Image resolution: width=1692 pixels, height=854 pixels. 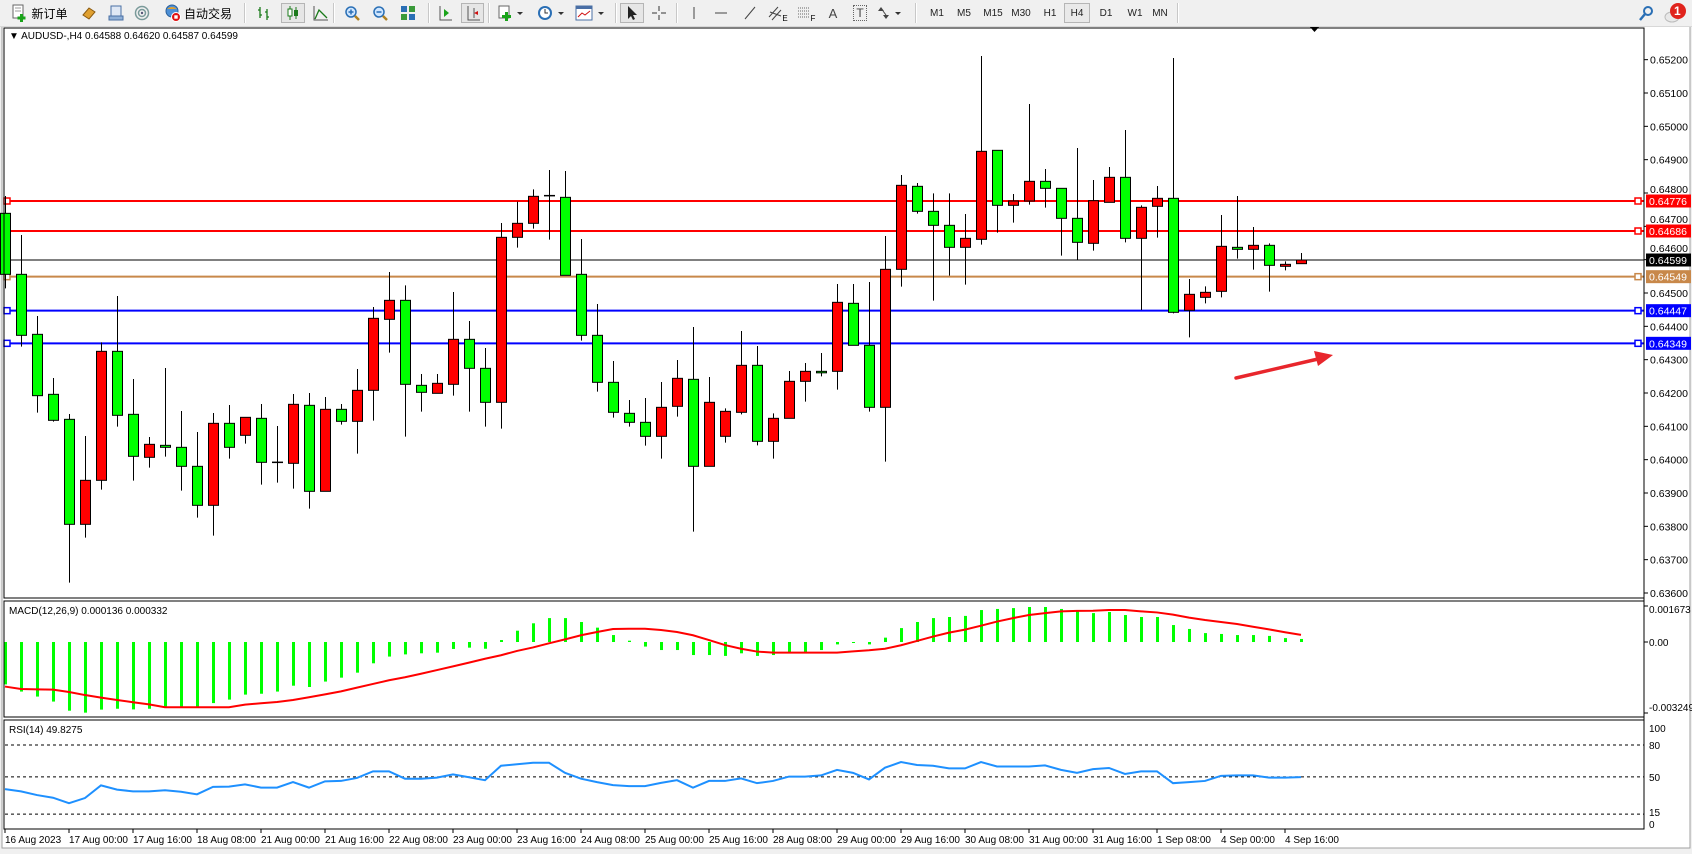 I want to click on timeframe-m5: M5, so click(x=964, y=13).